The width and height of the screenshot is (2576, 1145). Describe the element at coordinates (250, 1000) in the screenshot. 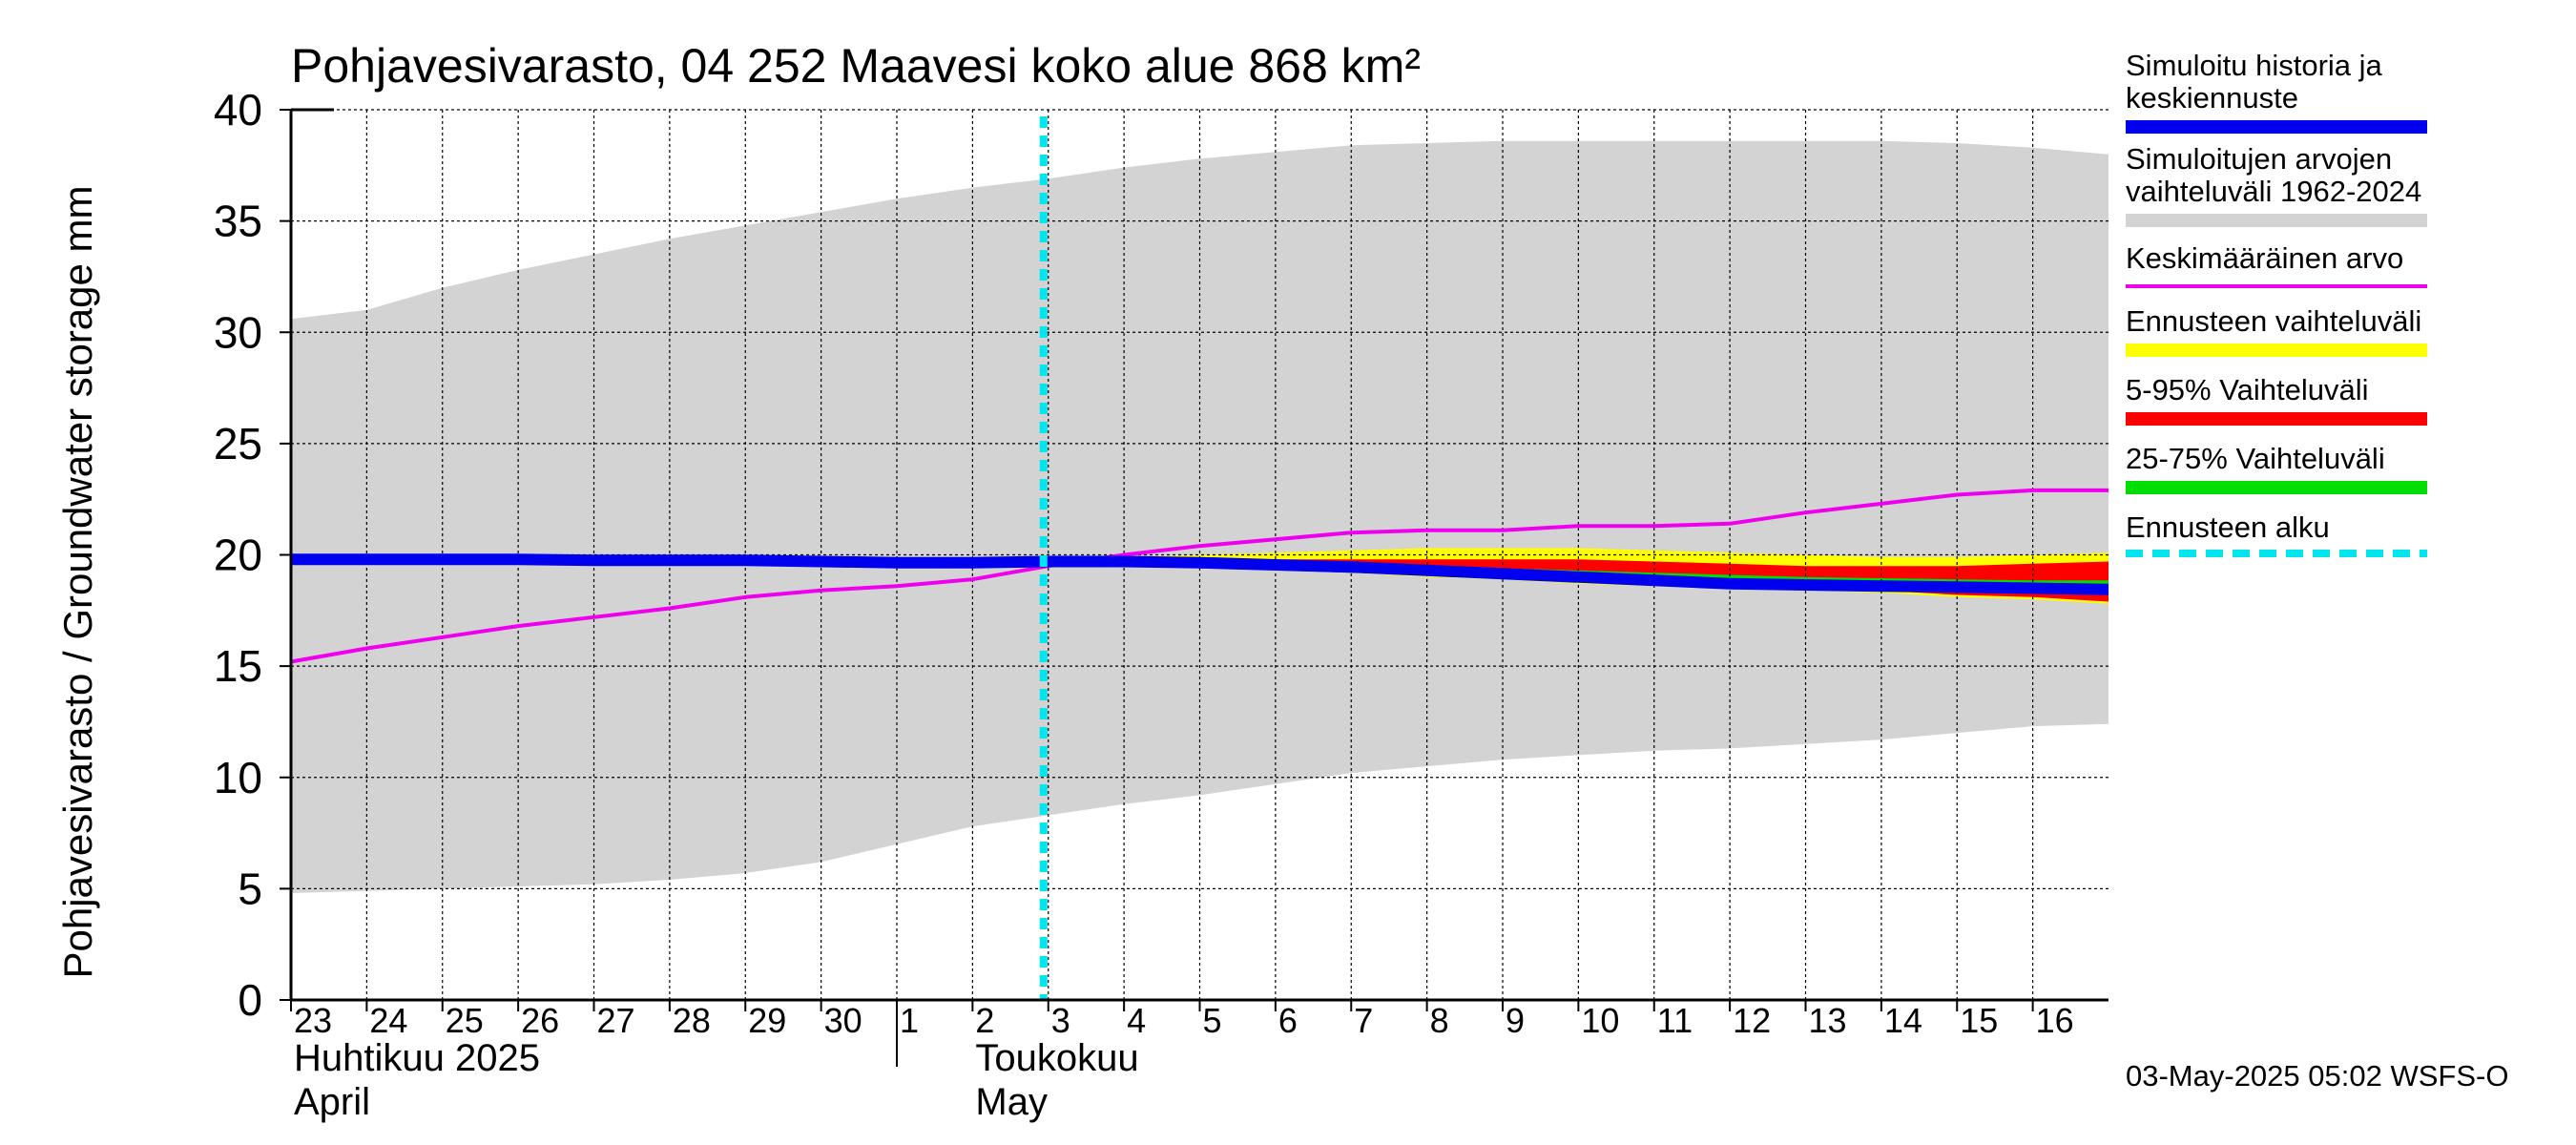

I see `y-tick-label: 0` at that location.